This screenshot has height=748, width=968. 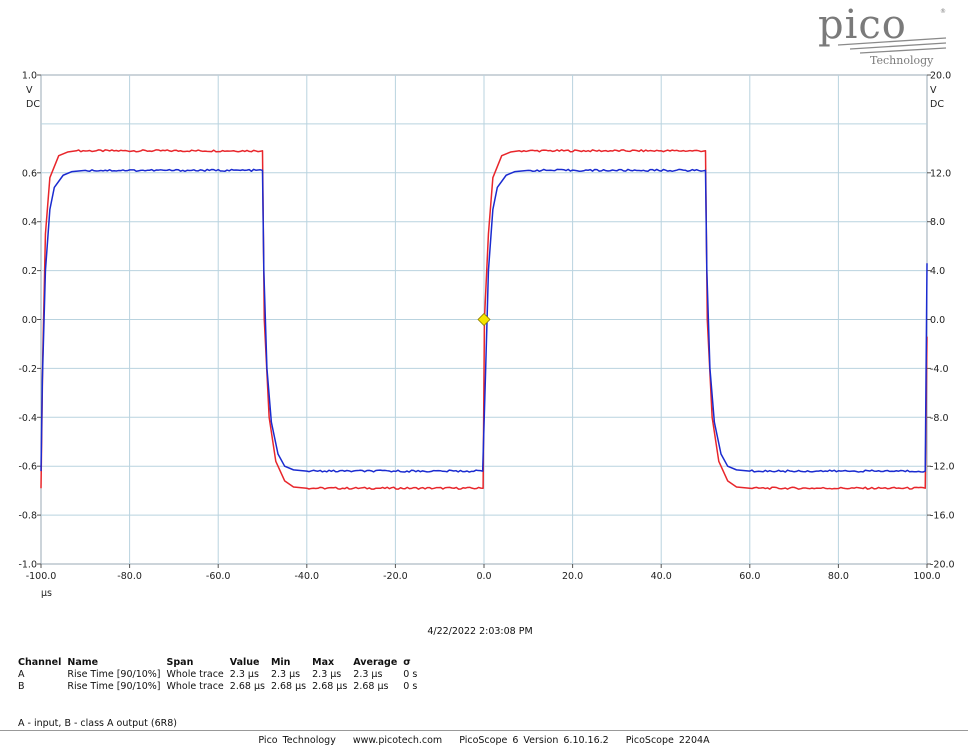 What do you see at coordinates (29, 90) in the screenshot?
I see `left-axis-unit-v: V` at bounding box center [29, 90].